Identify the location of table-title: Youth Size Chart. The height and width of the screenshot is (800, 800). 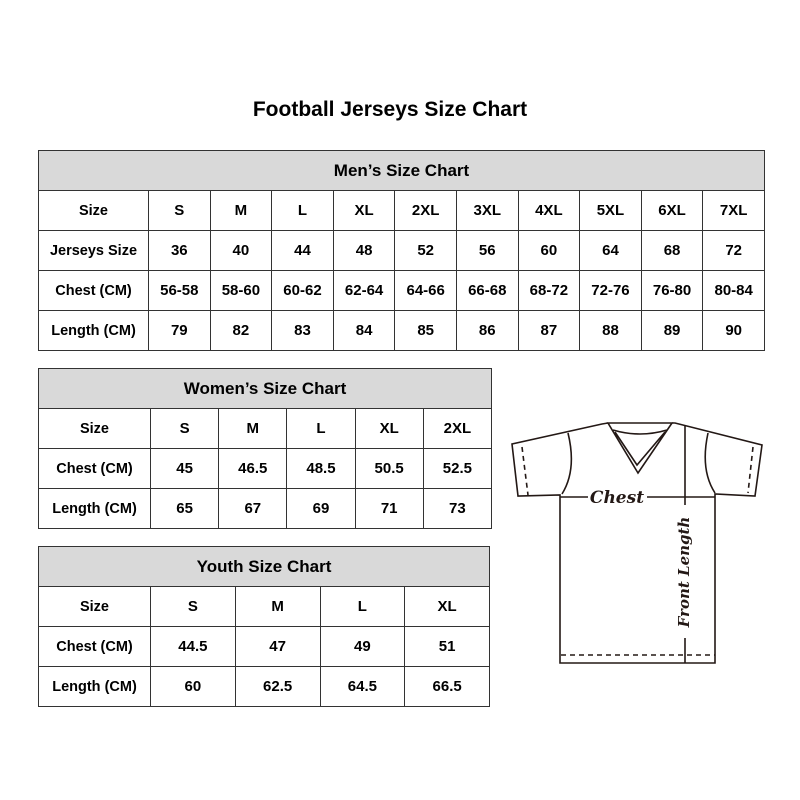
(264, 566).